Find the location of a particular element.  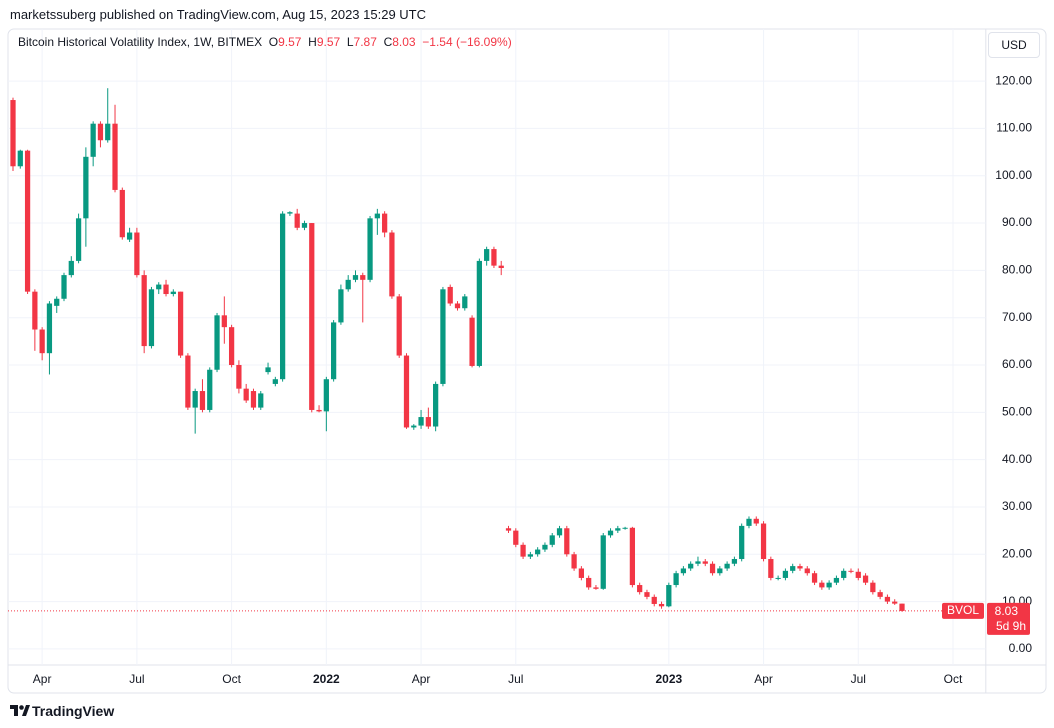

symbol-tag is located at coordinates (963, 610).